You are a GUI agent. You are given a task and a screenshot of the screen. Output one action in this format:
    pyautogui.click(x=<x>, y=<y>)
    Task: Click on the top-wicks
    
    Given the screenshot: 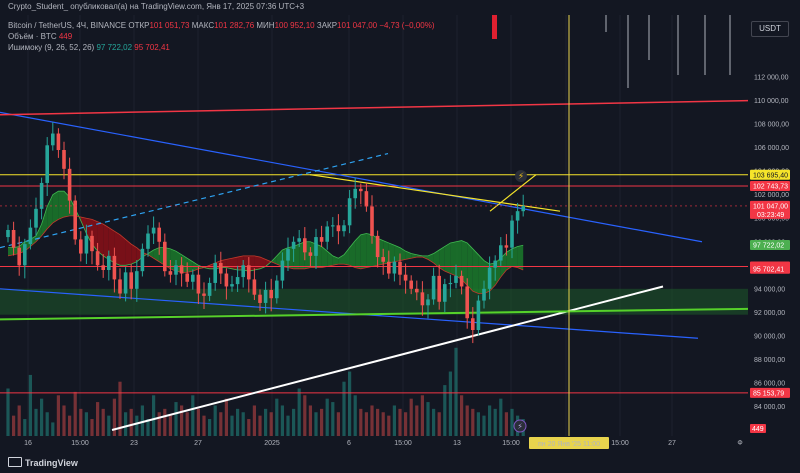 What is the action you would take?
    pyautogui.click(x=611, y=51)
    